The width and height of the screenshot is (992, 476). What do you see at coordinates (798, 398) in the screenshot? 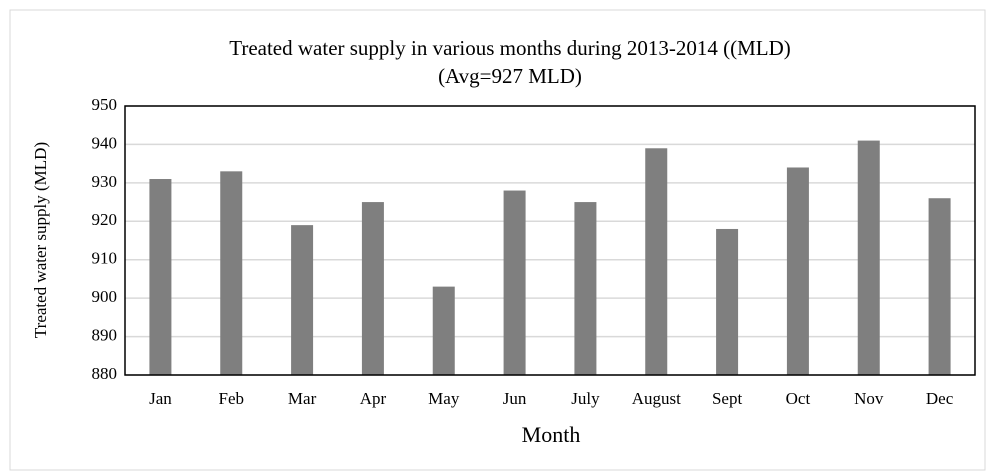
I see `x-tick-label: Oct` at bounding box center [798, 398].